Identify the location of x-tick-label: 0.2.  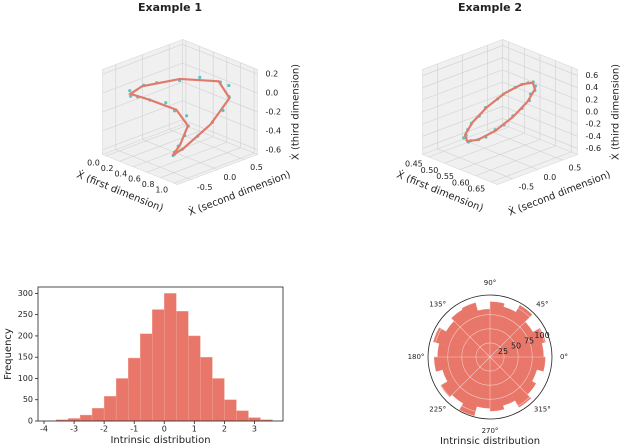
(107, 168).